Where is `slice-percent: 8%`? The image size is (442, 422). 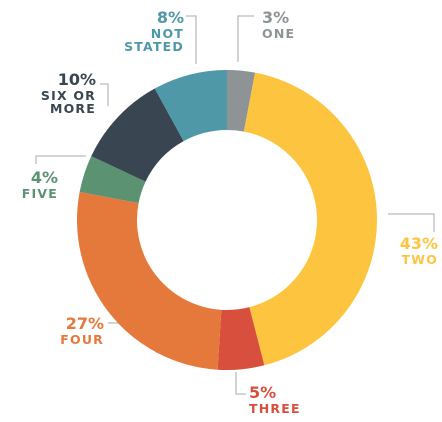 slice-percent: 8% is located at coordinates (170, 17).